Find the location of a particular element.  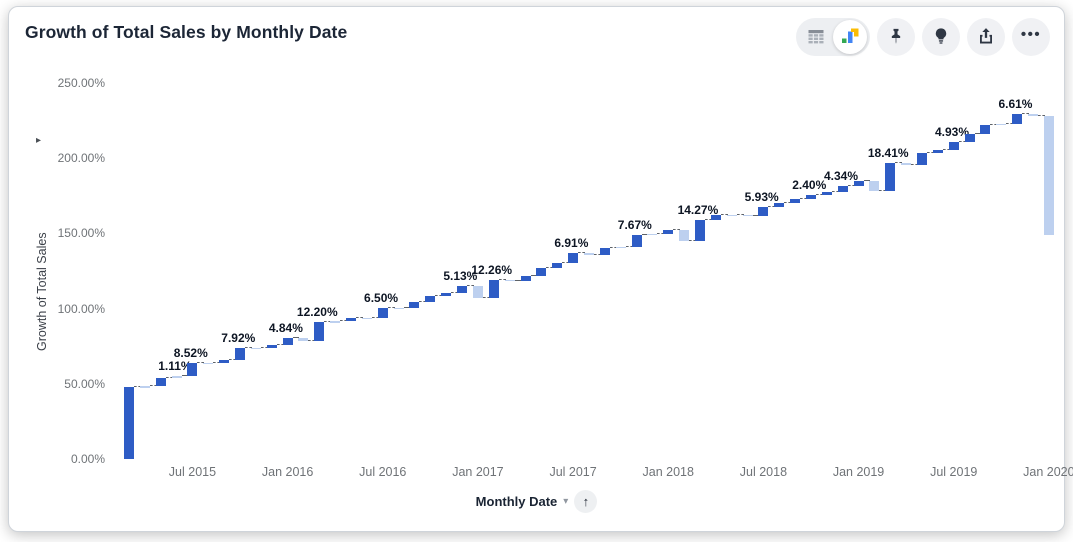

more-button: ••• is located at coordinates (1031, 37).